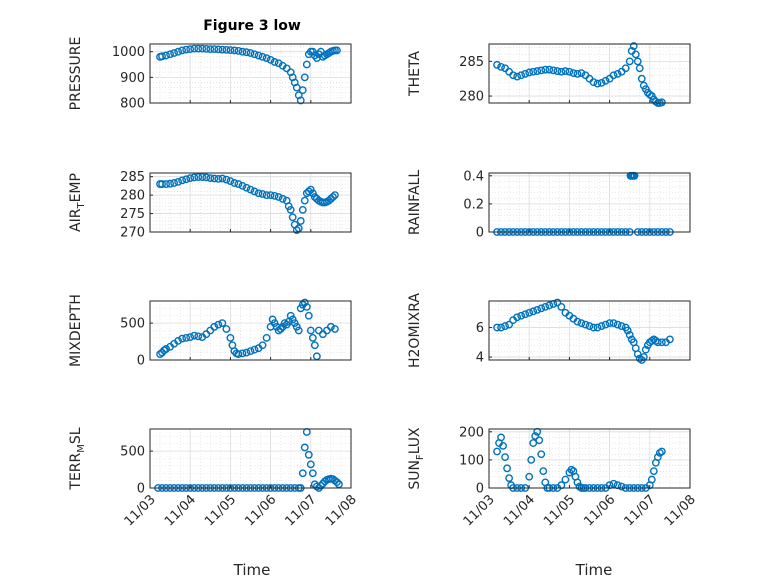  What do you see at coordinates (301, 510) in the screenshot?
I see `x-tick-label: 11/07` at bounding box center [301, 510].